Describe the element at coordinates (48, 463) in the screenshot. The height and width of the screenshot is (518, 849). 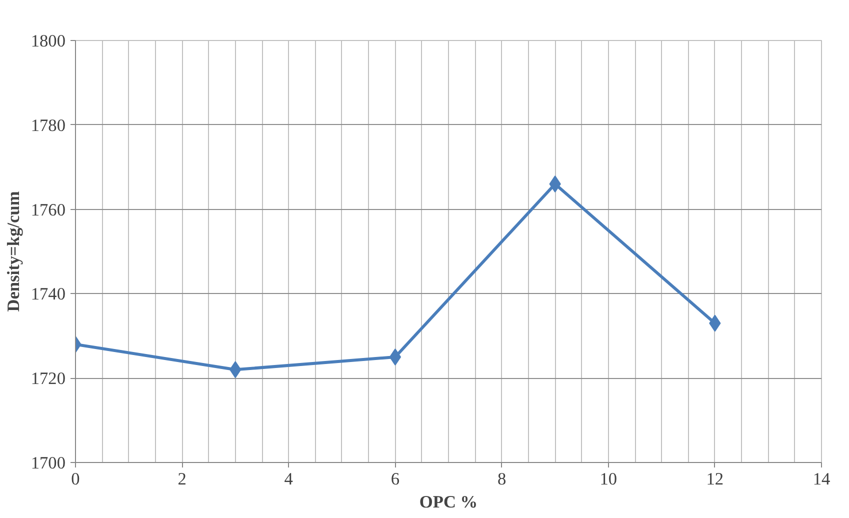
I see `y-tick-label: 1700` at that location.